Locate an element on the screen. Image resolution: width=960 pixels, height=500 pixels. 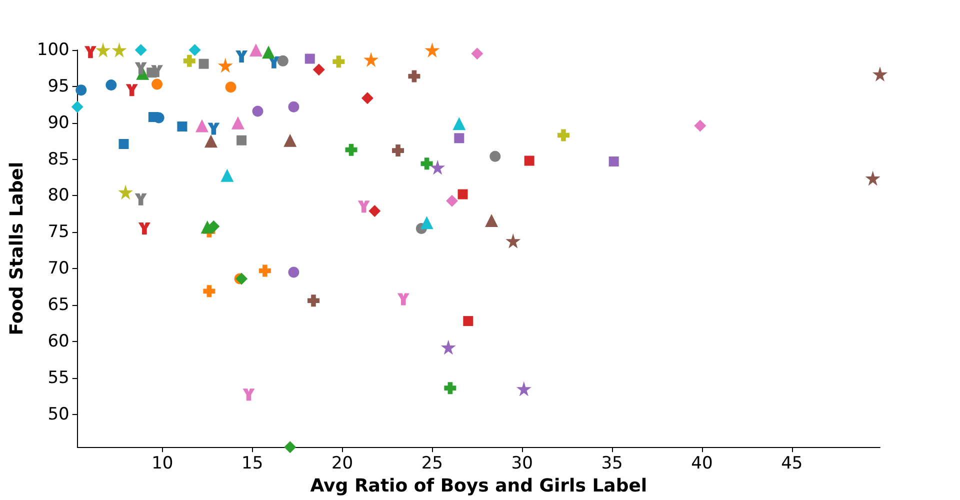
x-tick-label: 30 is located at coordinates (522, 464).